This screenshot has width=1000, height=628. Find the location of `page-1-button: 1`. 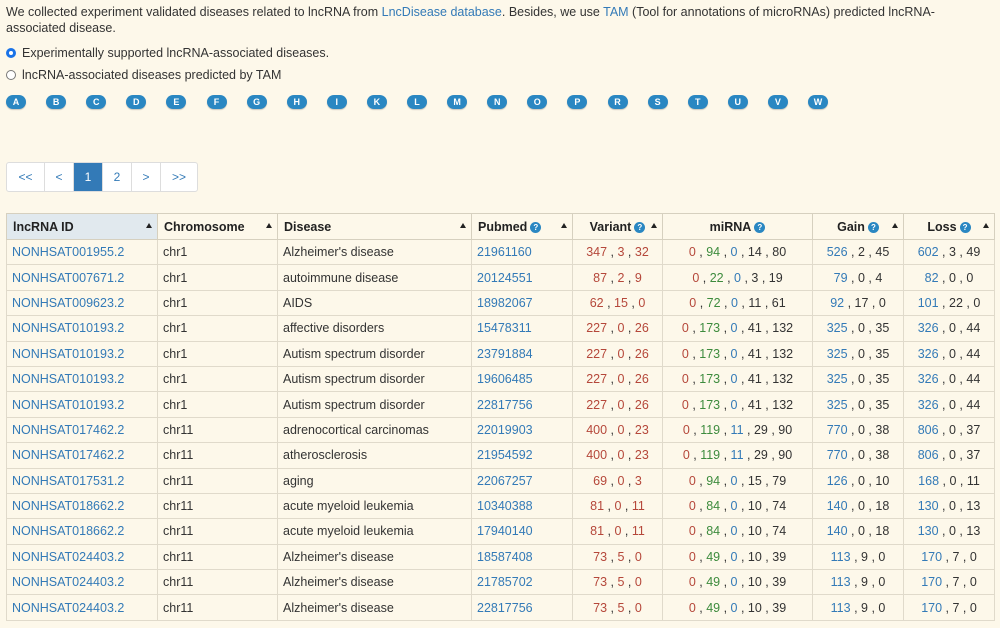

page-1-button: 1 is located at coordinates (88, 177).